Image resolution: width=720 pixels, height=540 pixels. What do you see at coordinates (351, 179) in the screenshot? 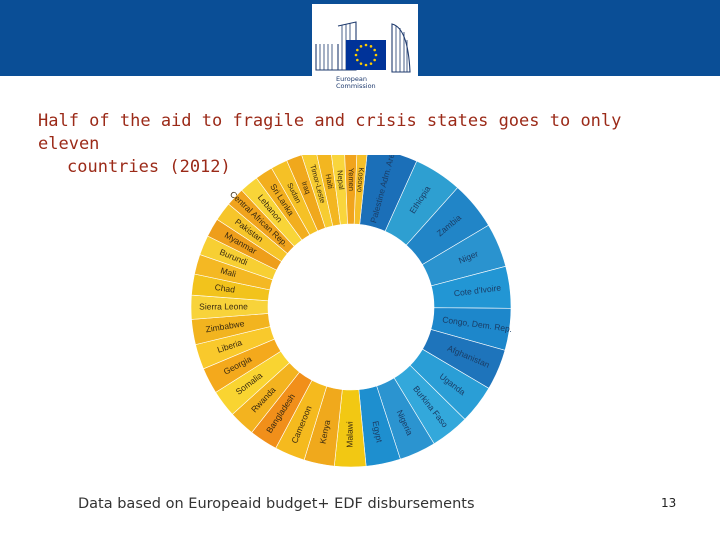
I see `slice-label: Yemen` at bounding box center [351, 179].